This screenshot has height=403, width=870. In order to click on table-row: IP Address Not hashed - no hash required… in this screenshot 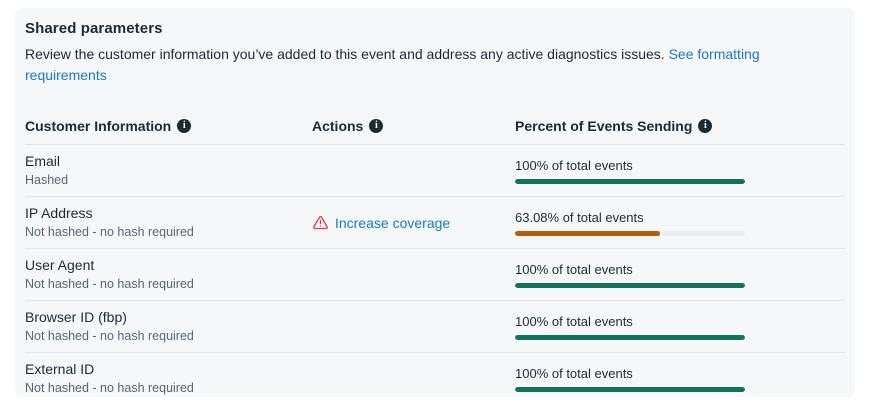, I will do `click(435, 223)`.